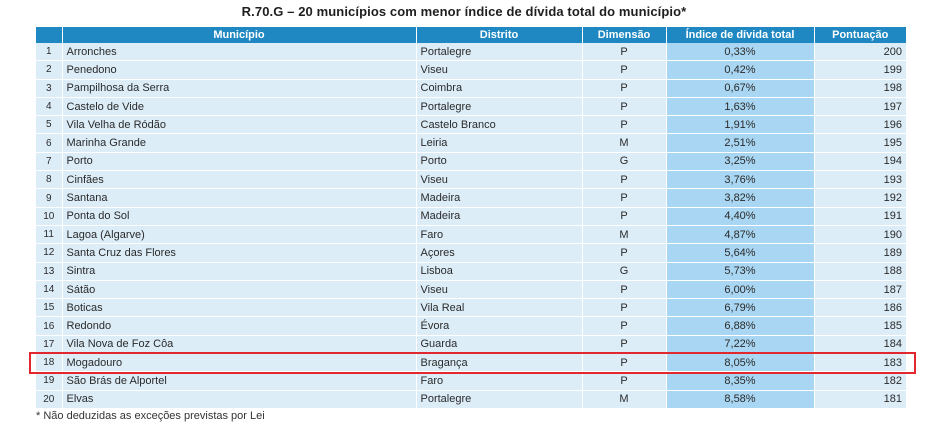  Describe the element at coordinates (624, 162) in the screenshot. I see `cell-dimensao: G` at that location.